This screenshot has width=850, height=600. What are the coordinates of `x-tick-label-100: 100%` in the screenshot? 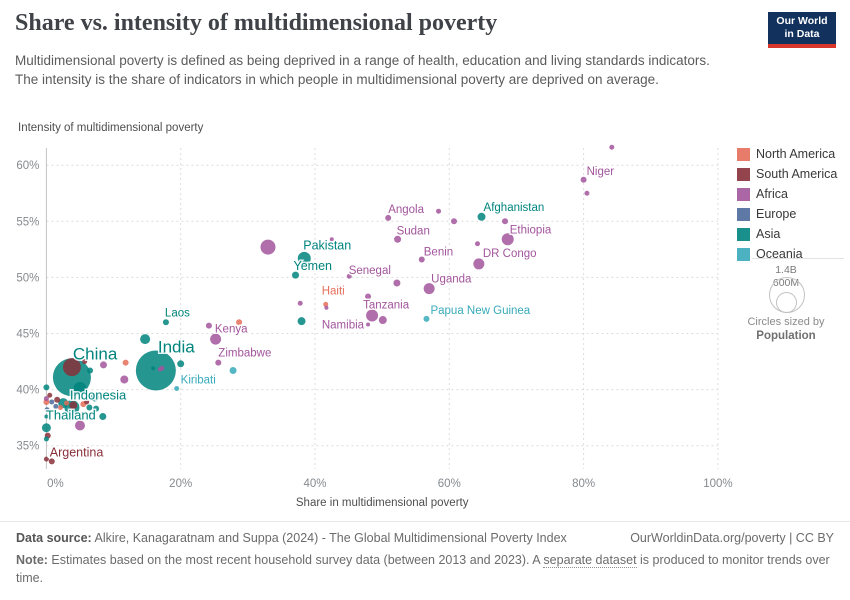 It's located at (717, 484).